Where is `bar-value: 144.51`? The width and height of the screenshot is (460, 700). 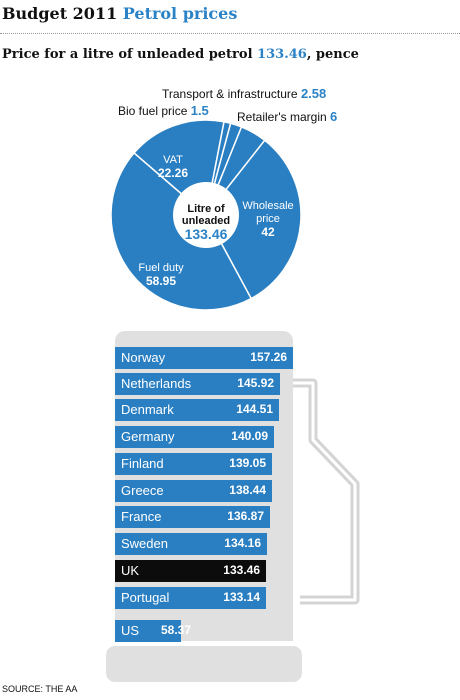 bar-value: 144.51 is located at coordinates (254, 409).